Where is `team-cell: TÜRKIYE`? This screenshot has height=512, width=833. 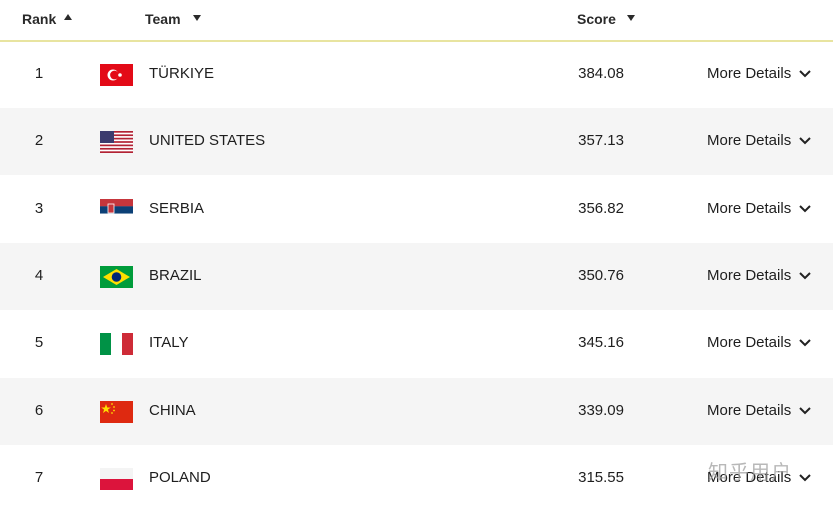
team-cell: TÜRKIYE is located at coordinates (182, 73).